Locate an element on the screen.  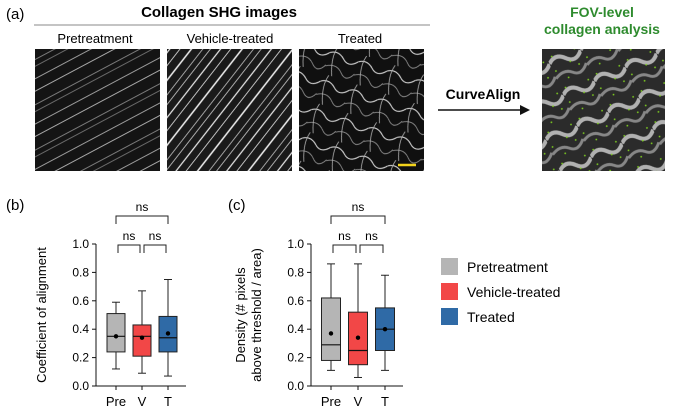
shg-image-treated is located at coordinates (361, 110).